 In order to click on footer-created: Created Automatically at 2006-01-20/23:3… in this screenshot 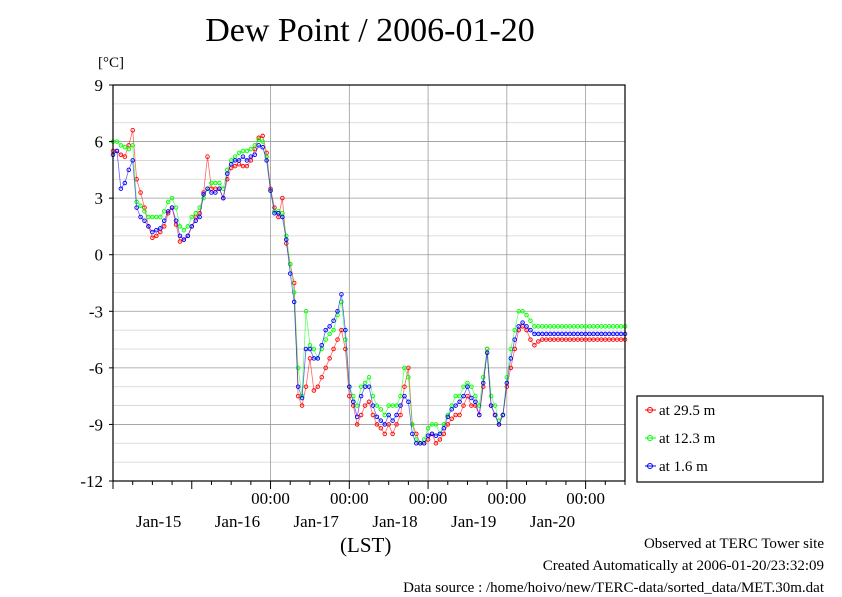, I will do `click(683, 566)`.